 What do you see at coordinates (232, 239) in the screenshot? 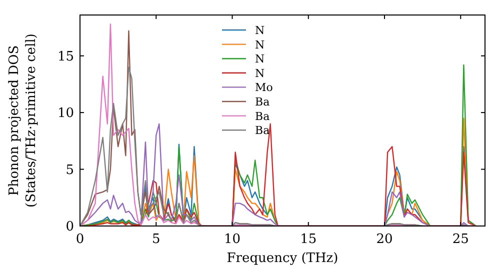
I see `x-tick-label: 10` at bounding box center [232, 239].